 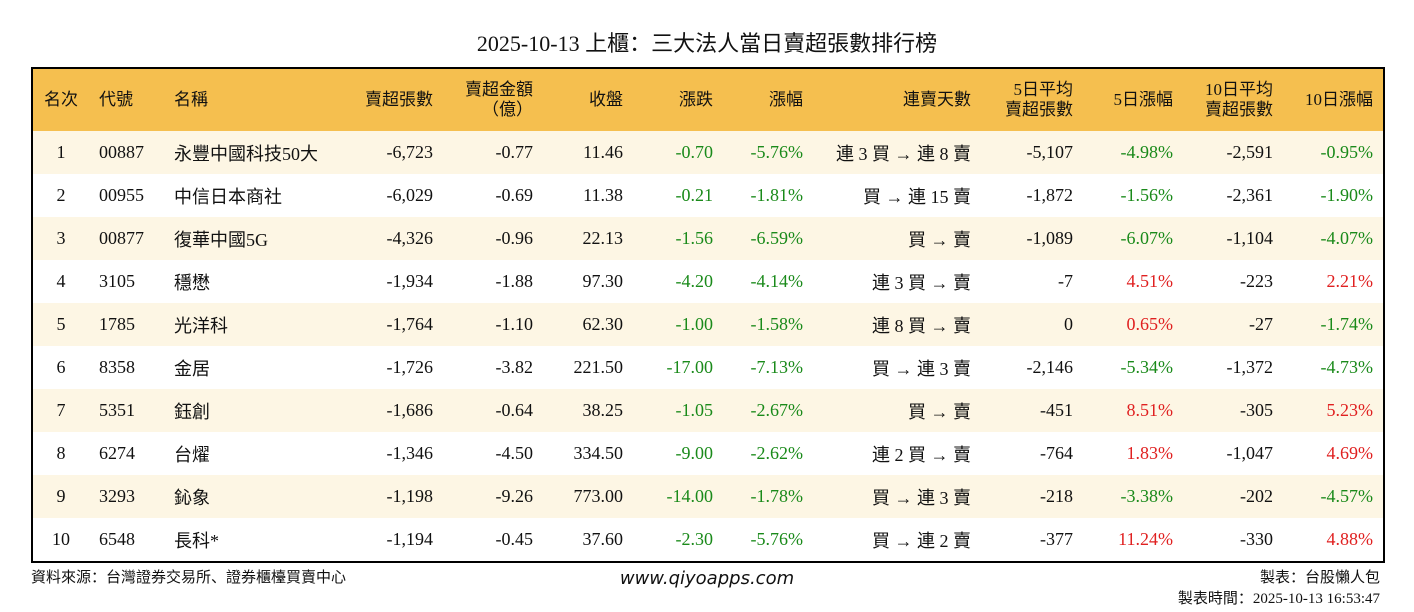 I want to click on table-cell: -4.98%, so click(x=1133, y=152).